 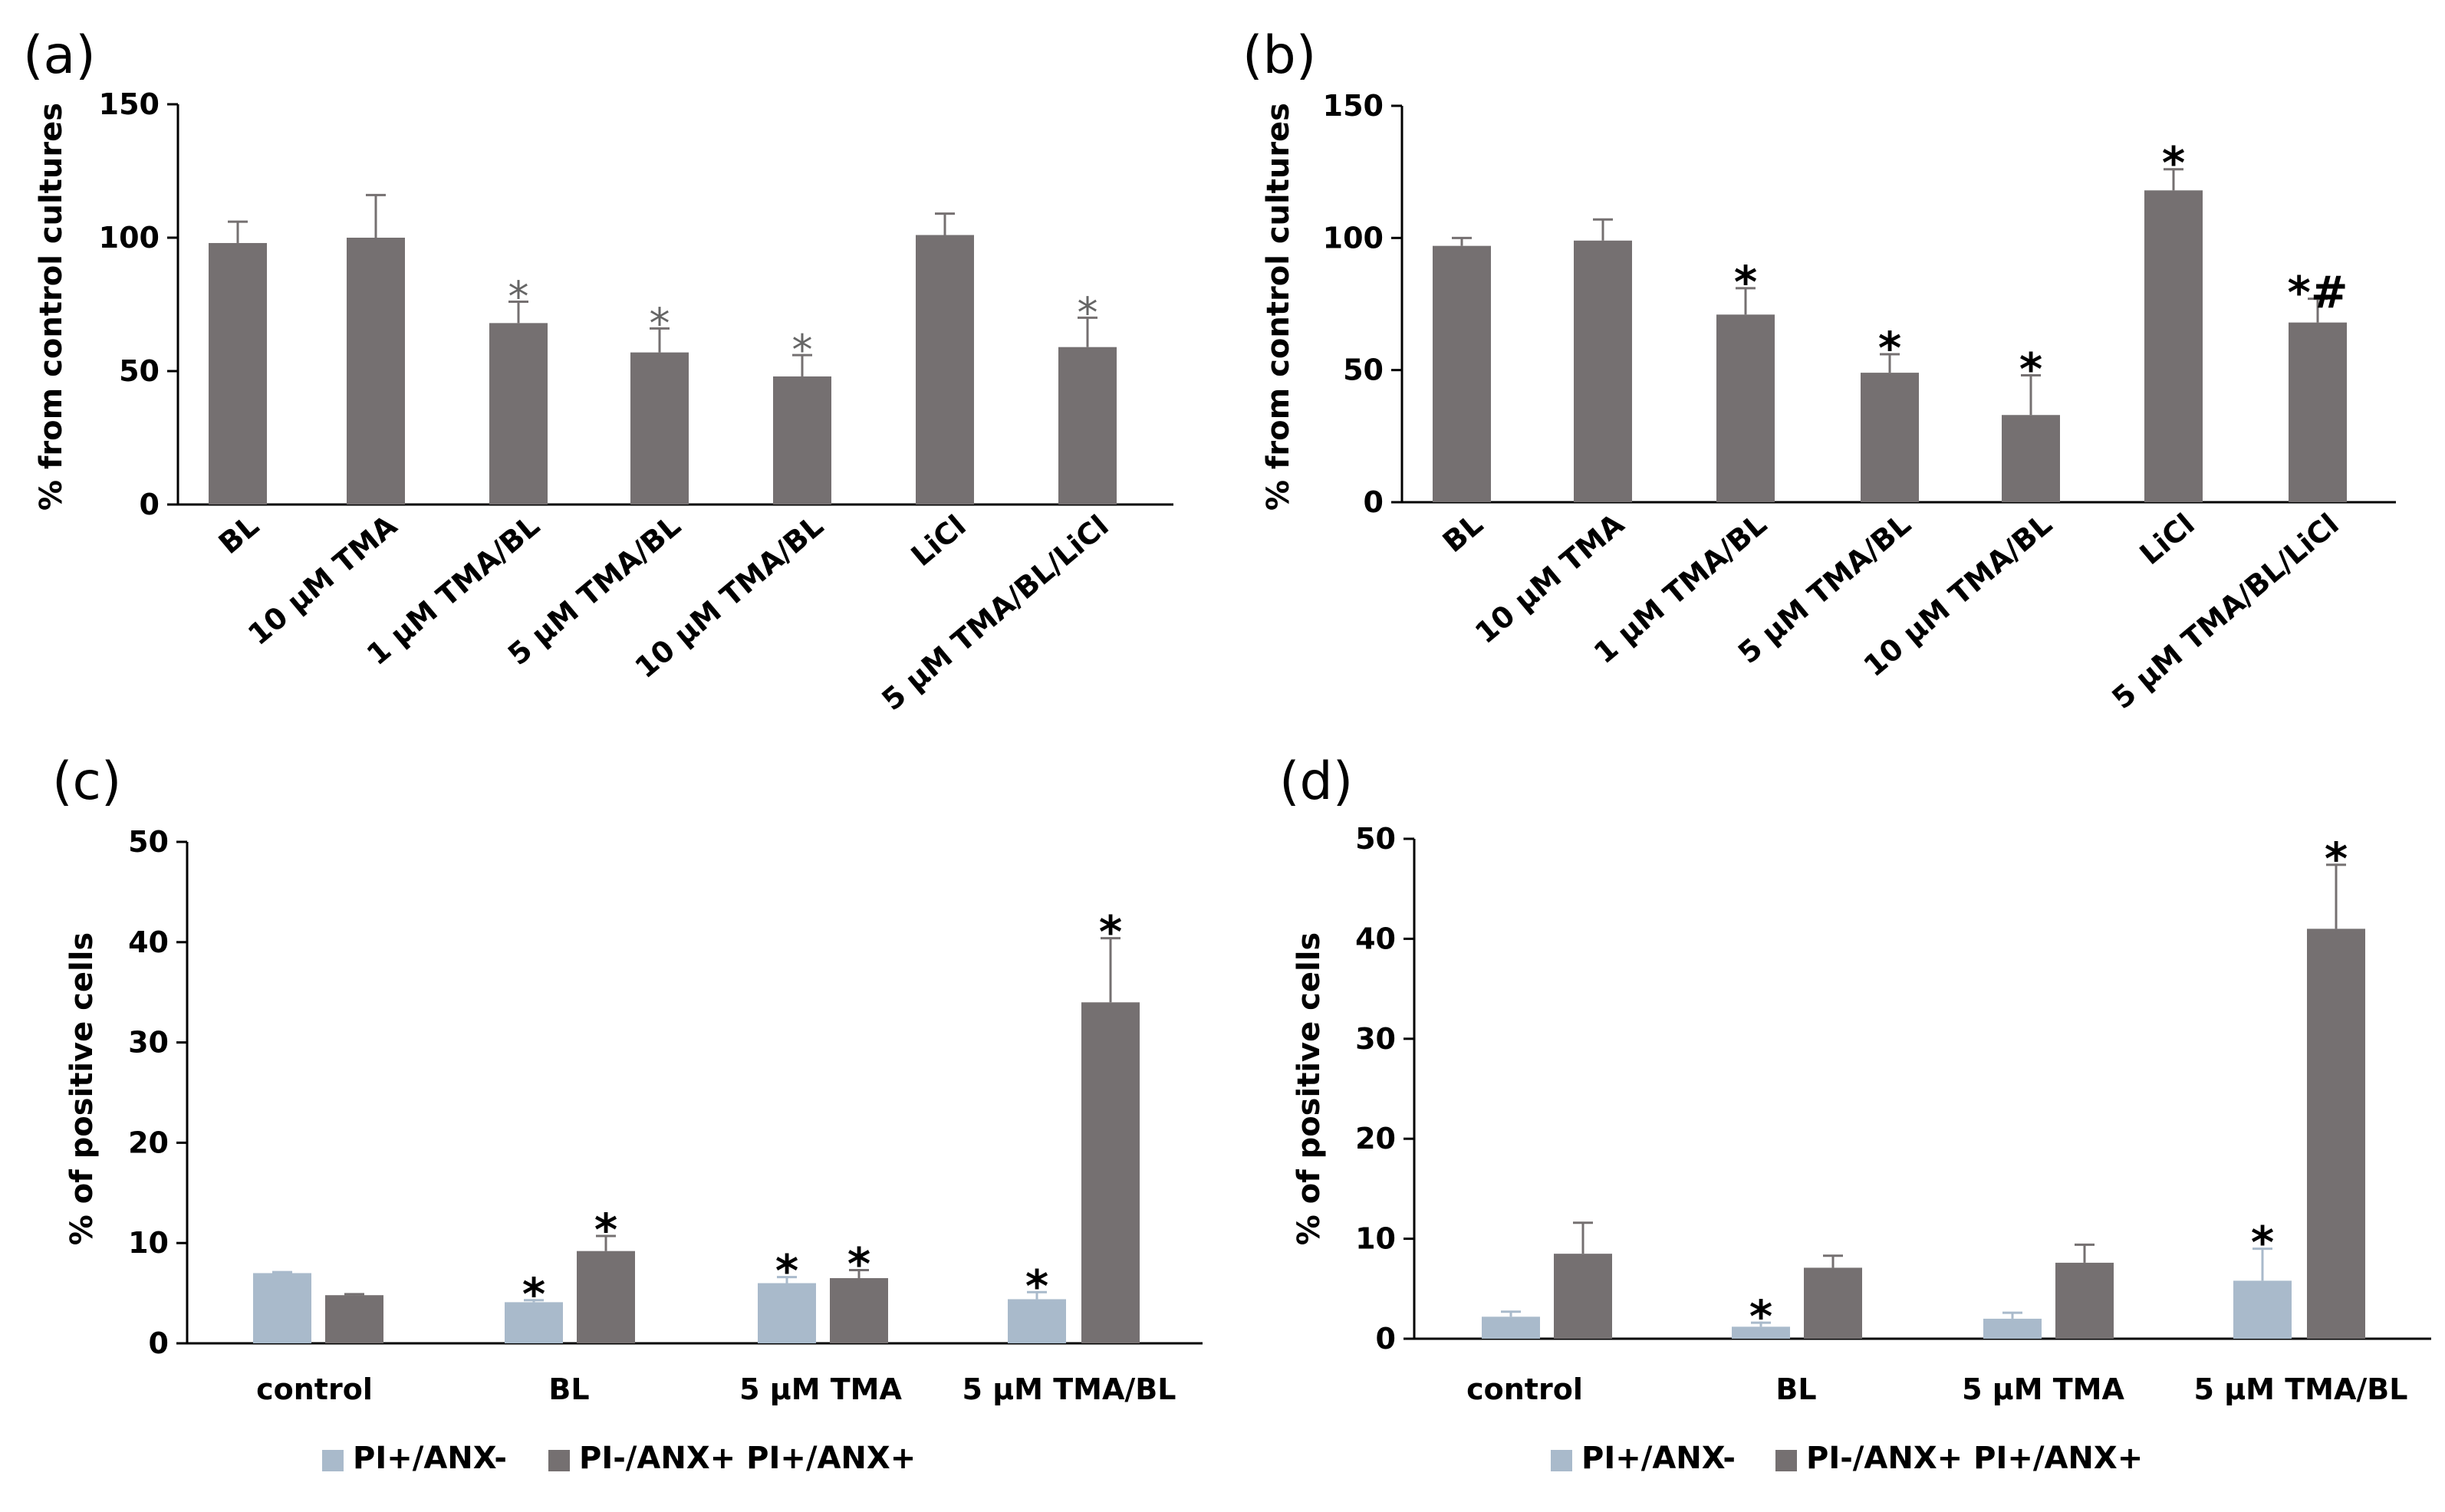 I want to click on panel-label: (a), so click(x=60, y=55).